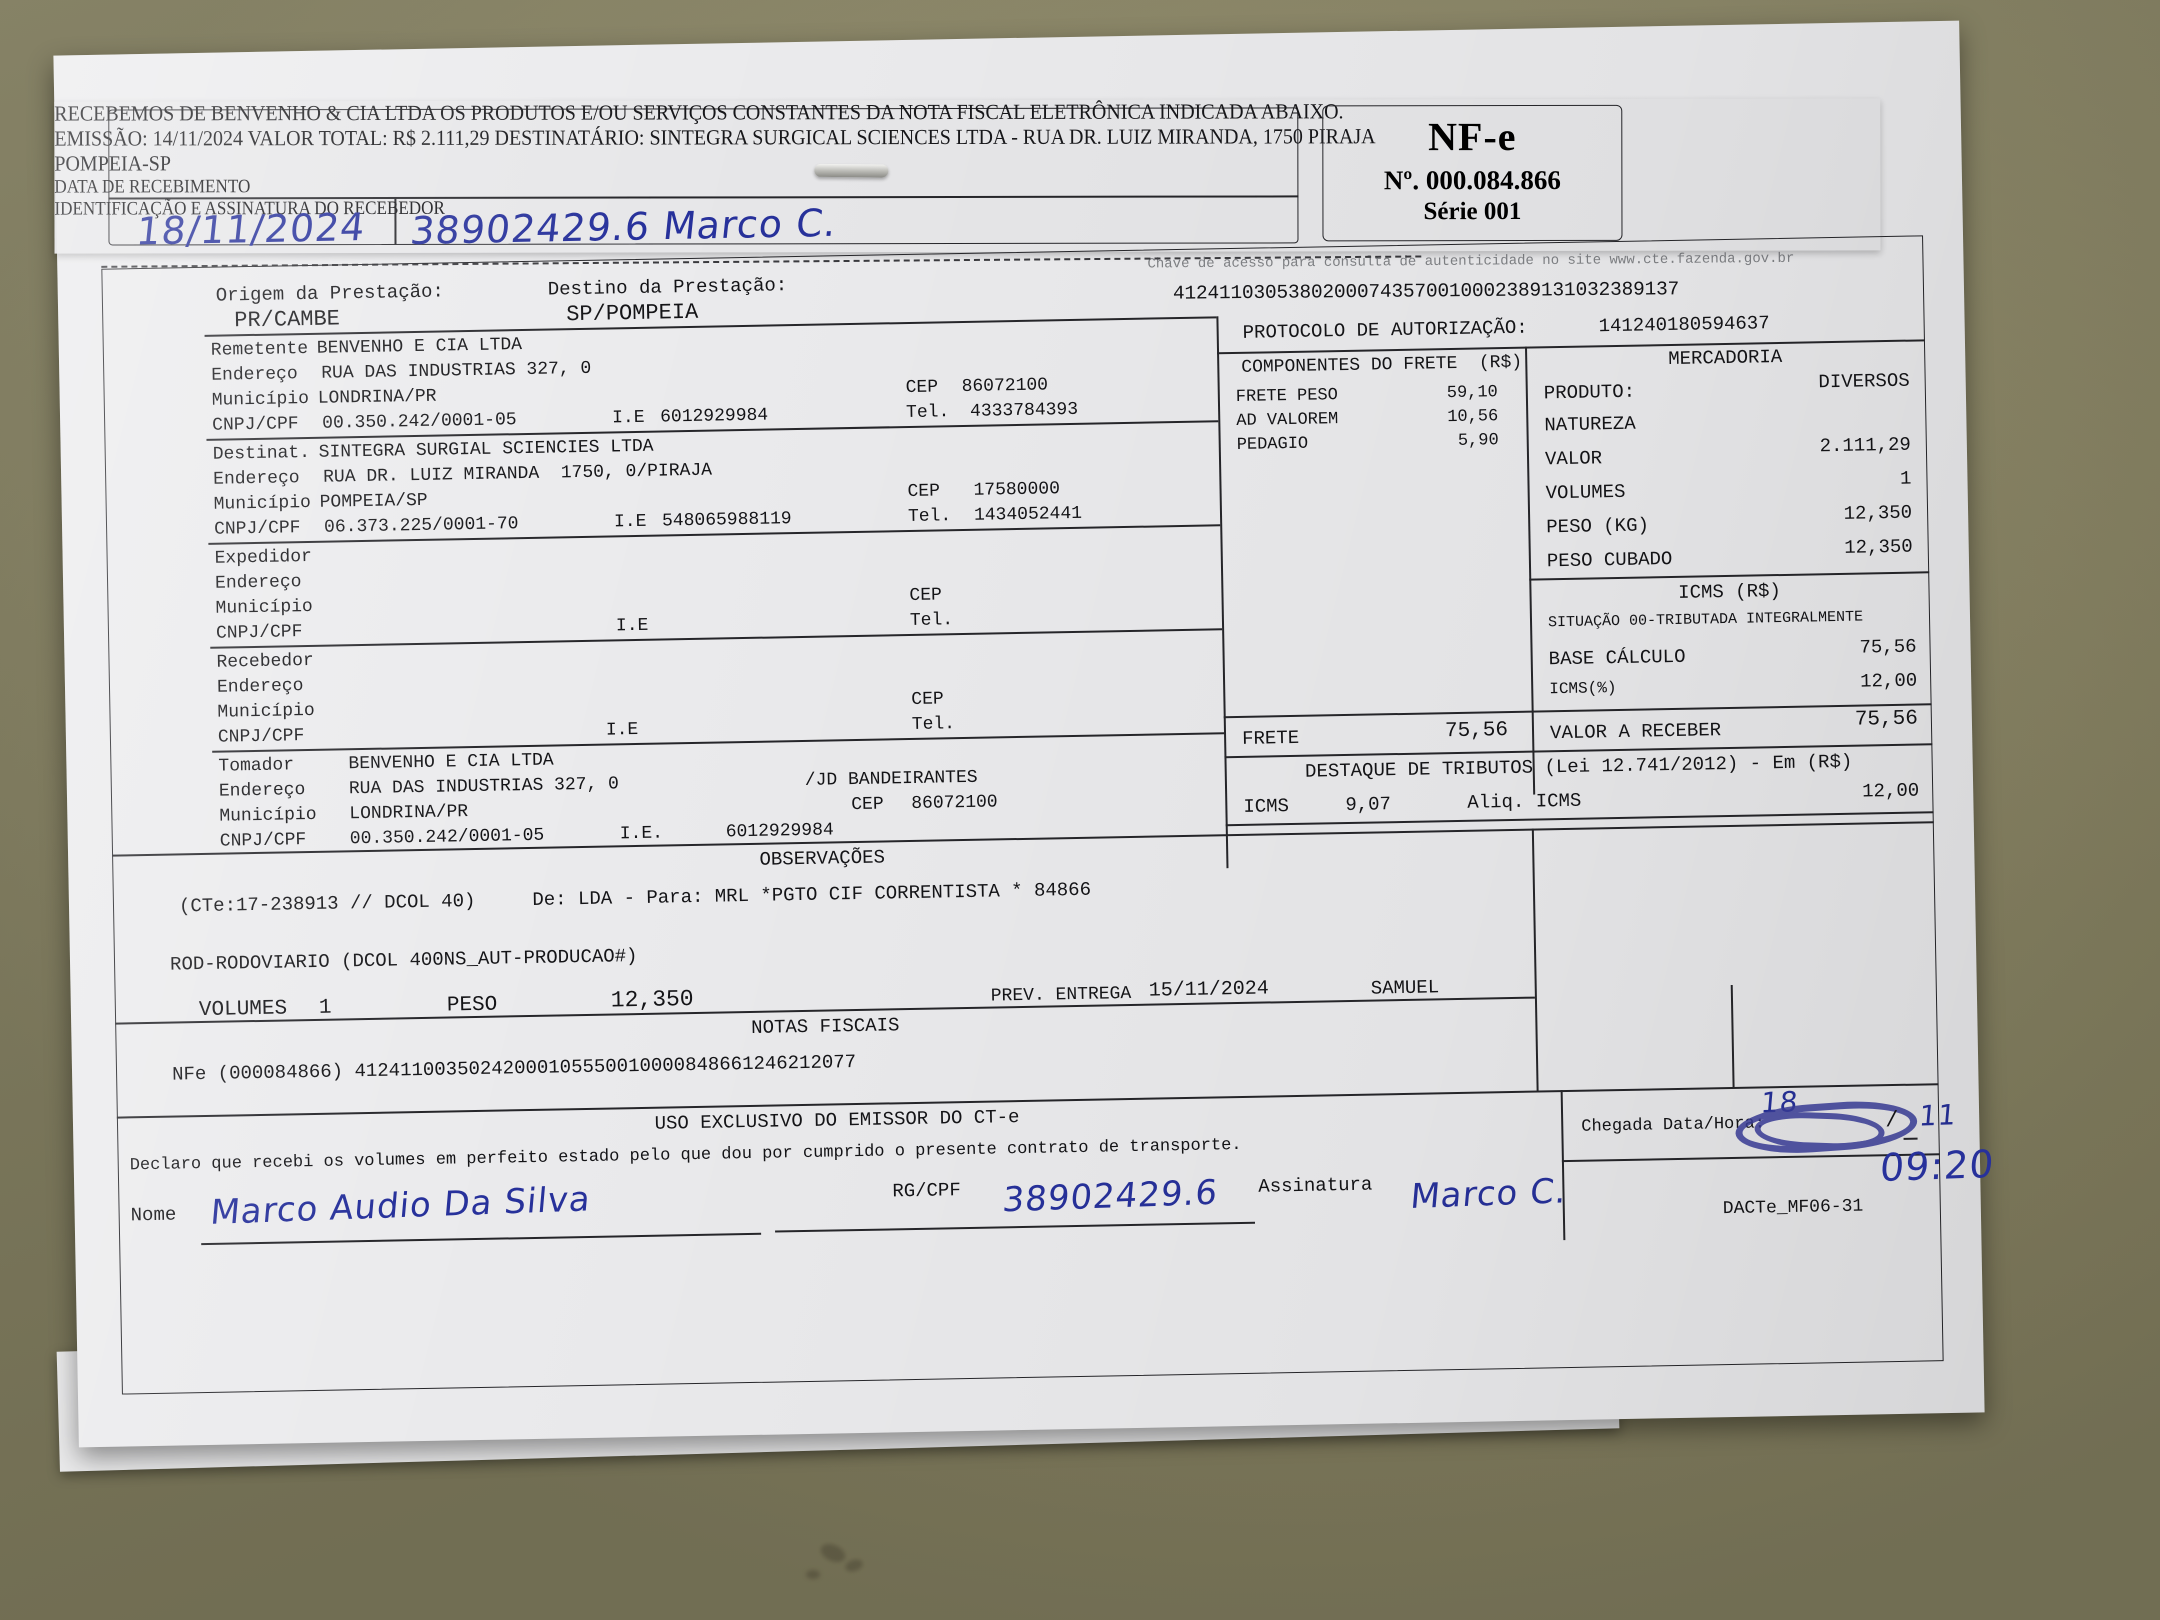  What do you see at coordinates (1061, 995) in the screenshot?
I see `prev-entrega-label: PREV. ENTREGA` at bounding box center [1061, 995].